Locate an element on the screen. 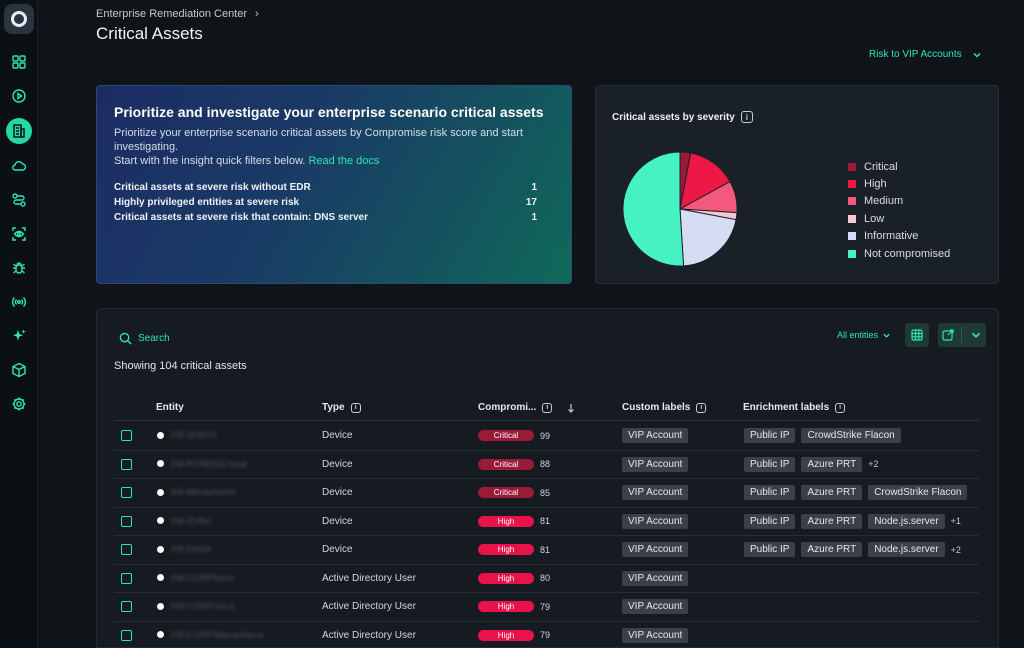  cloud-icon is located at coordinates (19, 166).